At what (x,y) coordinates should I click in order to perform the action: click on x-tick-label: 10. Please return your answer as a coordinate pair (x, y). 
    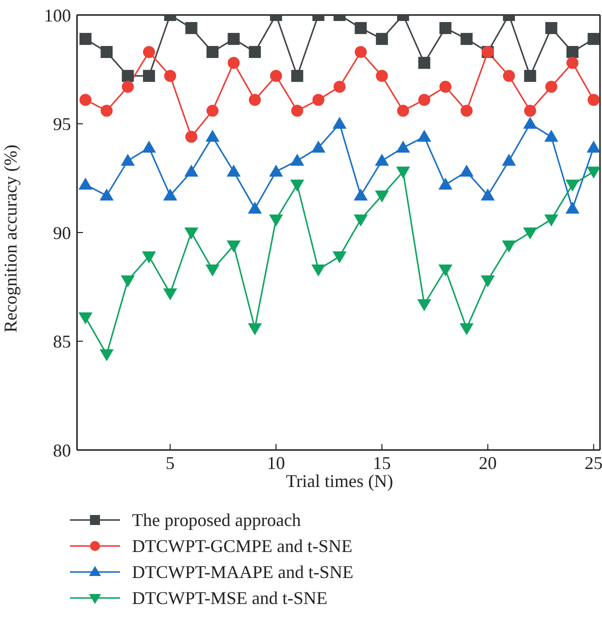
    Looking at the image, I should click on (276, 462).